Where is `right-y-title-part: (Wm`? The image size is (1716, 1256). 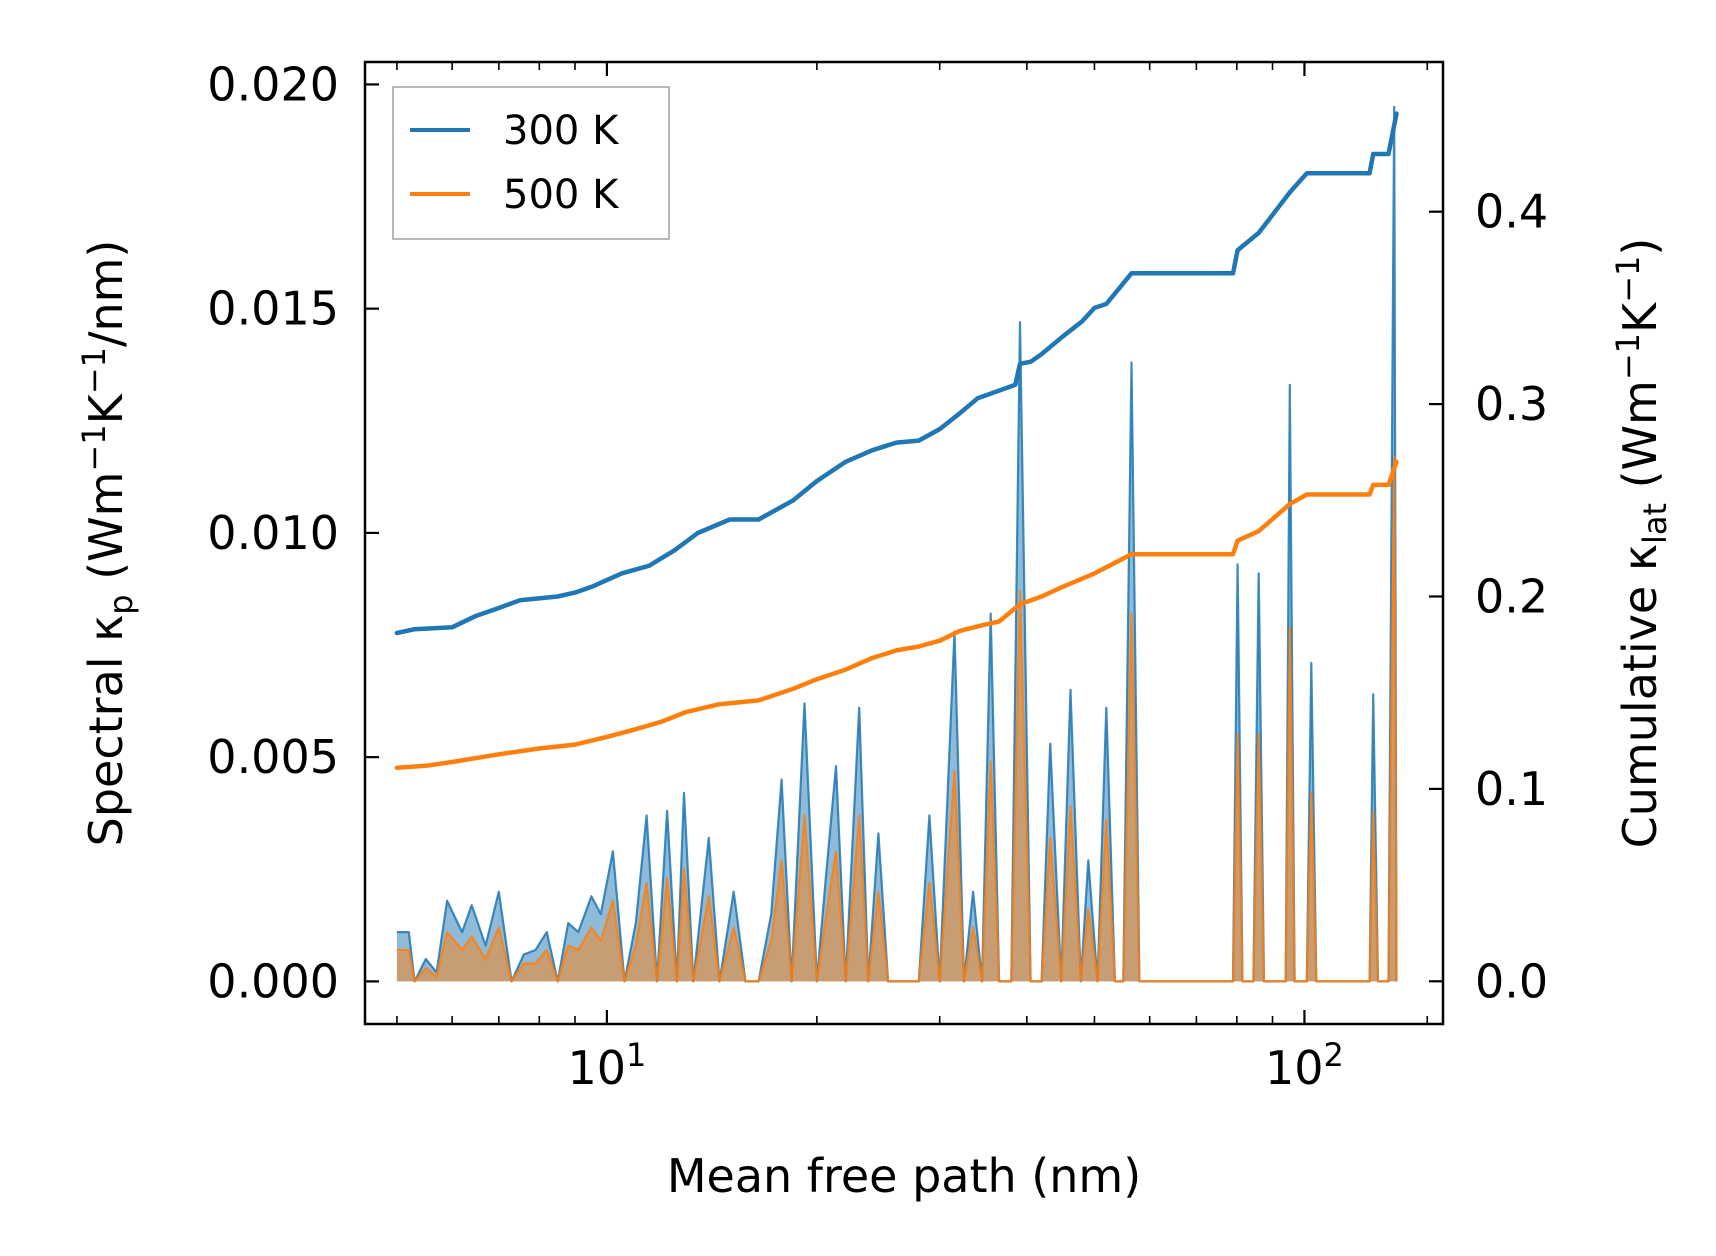
right-y-title-part: (Wm is located at coordinates (1640, 441).